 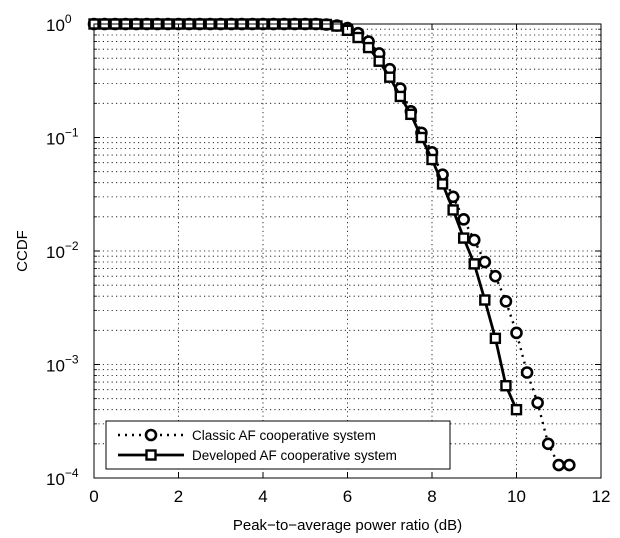 What do you see at coordinates (22, 251) in the screenshot?
I see `y-axis-label: CCDF` at bounding box center [22, 251].